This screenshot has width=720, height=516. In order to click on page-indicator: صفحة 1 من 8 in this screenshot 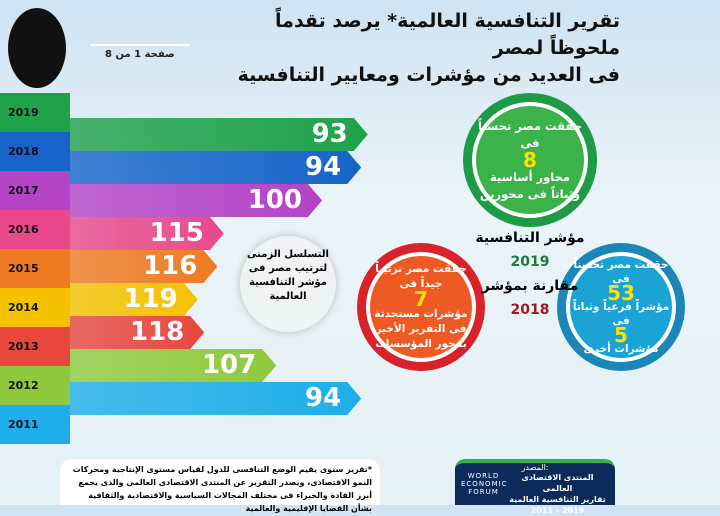, I will do `click(140, 54)`.